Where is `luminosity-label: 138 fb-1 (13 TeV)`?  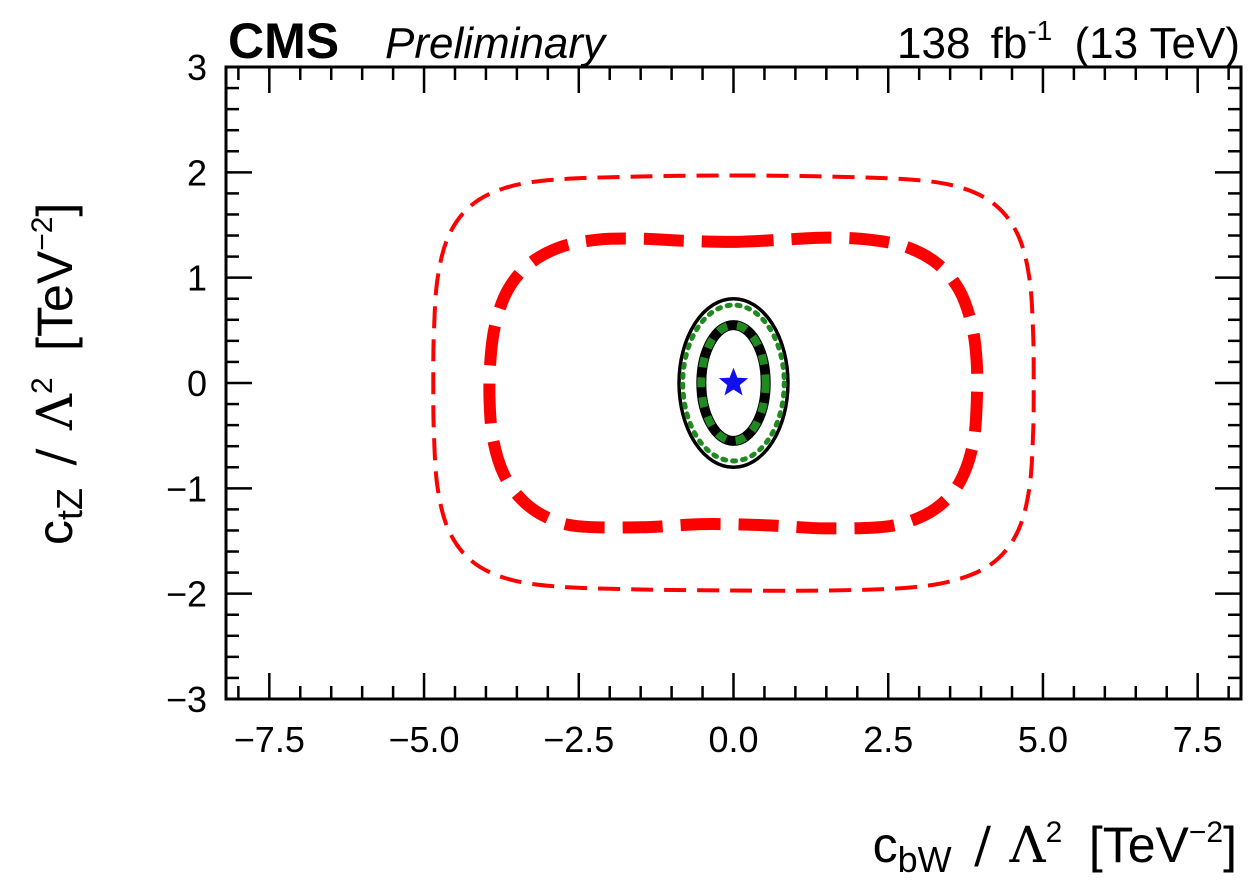
luminosity-label: 138 fb-1 (13 TeV) is located at coordinates (1068, 34).